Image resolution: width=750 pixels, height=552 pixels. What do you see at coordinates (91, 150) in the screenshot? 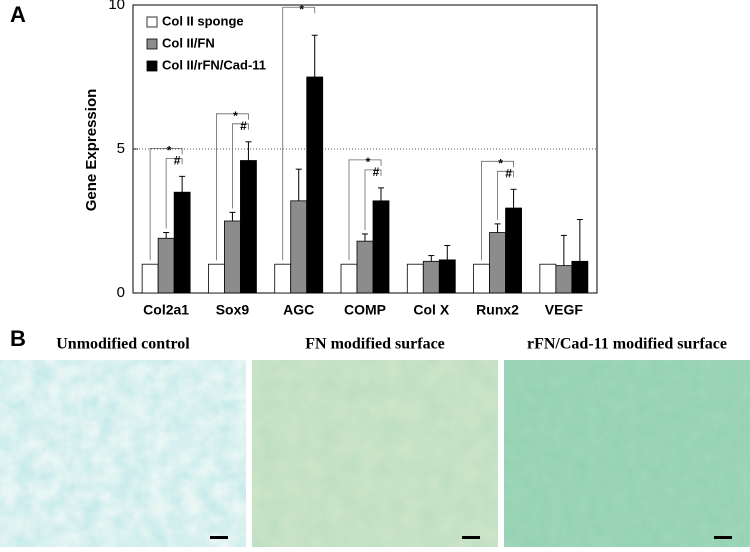
I see `y-axis-label: Gene Expression` at bounding box center [91, 150].